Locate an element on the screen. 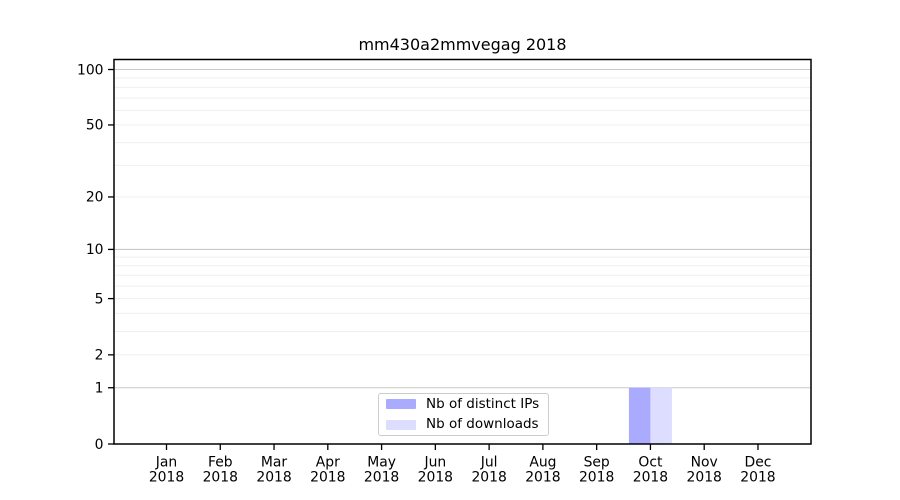 The image size is (900, 500). legend-swatch-downloads is located at coordinates (401, 424).